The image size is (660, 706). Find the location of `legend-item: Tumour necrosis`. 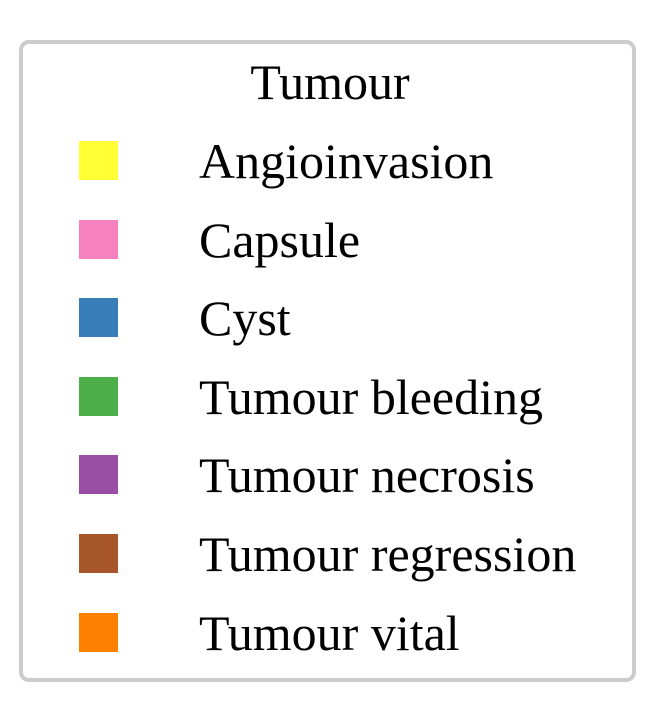

legend-item: Tumour necrosis is located at coordinates (330, 475).